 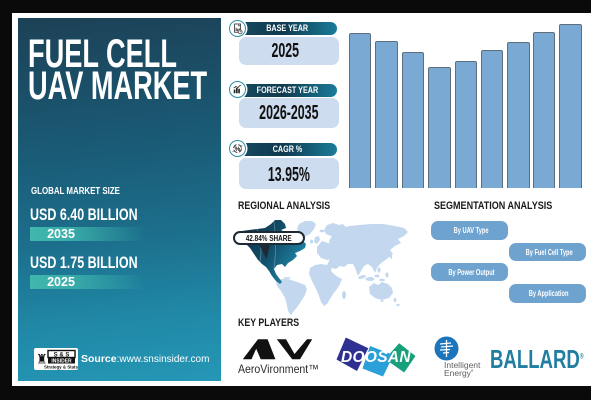 What do you see at coordinates (61, 367) in the screenshot?
I see `svg-text: Strategy & Stats` at bounding box center [61, 367].